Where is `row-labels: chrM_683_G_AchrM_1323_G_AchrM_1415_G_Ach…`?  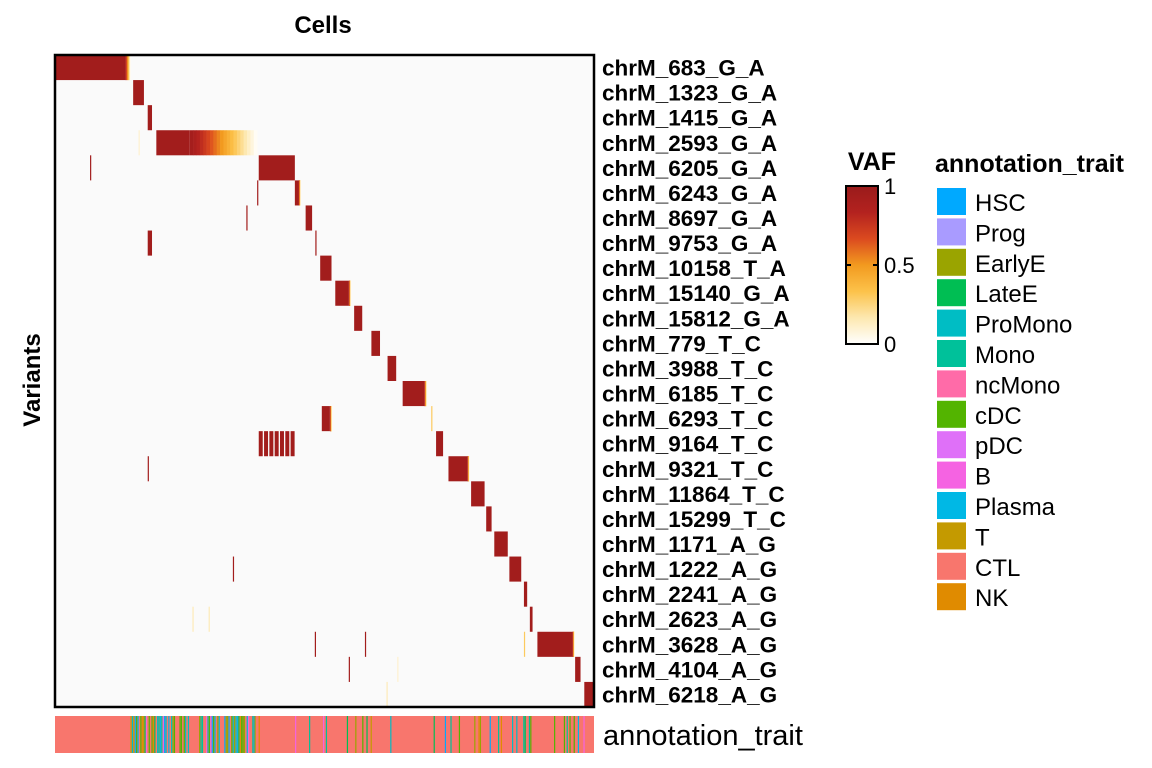
row-labels: chrM_683_G_AchrM_1323_G_AchrM_1415_G_Ach… is located at coordinates (696, 382).